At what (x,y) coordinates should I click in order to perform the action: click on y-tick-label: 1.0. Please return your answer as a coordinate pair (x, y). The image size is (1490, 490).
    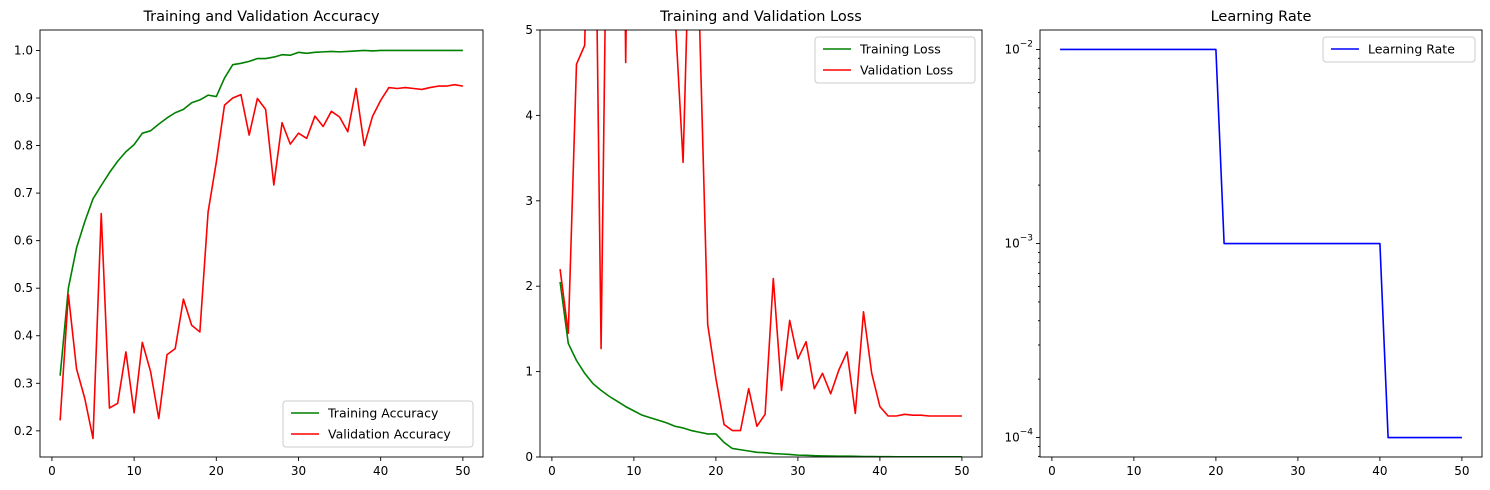
    Looking at the image, I should click on (23, 50).